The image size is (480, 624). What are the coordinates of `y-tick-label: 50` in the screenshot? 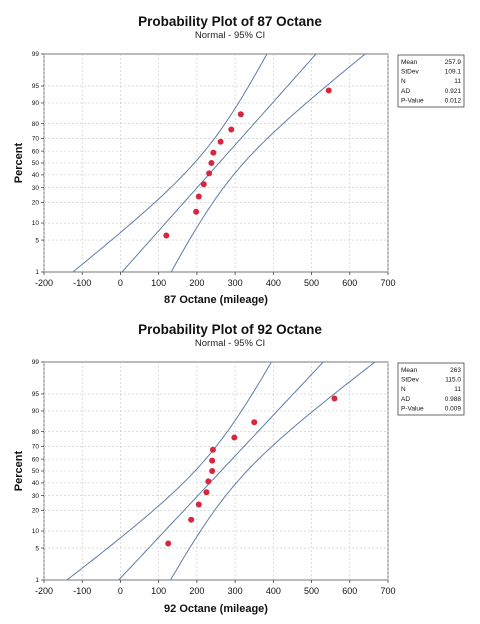 It's located at (36, 163).